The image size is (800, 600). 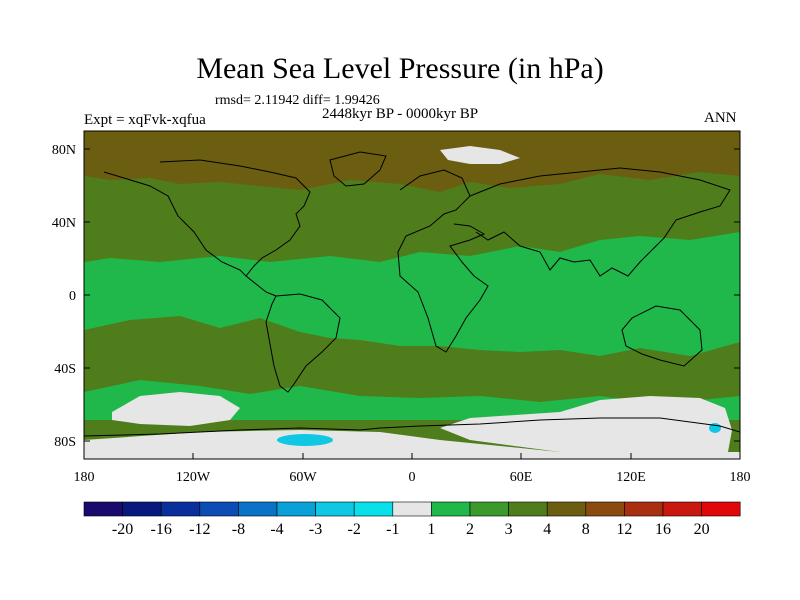 I want to click on longitude-tick-marks, so click(x=412, y=456).